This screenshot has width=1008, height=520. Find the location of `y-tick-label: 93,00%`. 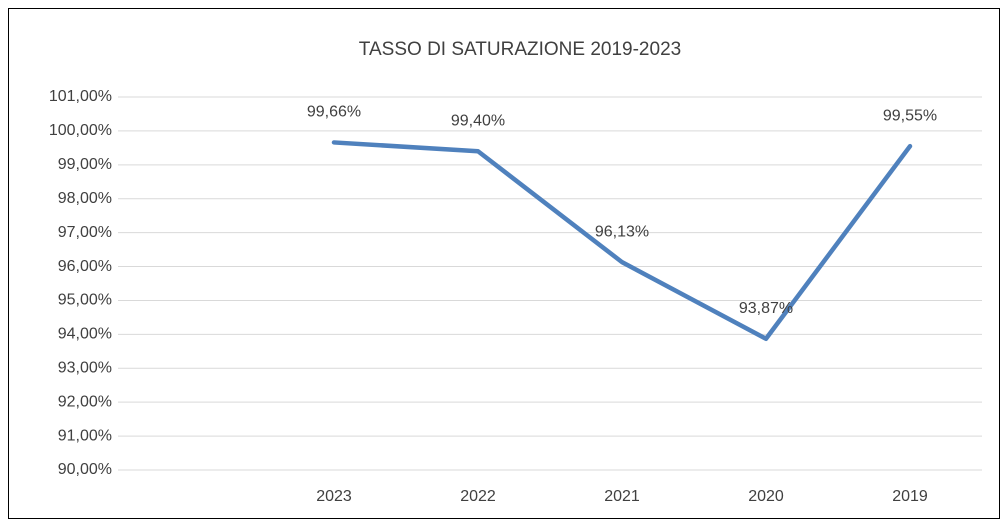

y-tick-label: 93,00% is located at coordinates (85, 367).